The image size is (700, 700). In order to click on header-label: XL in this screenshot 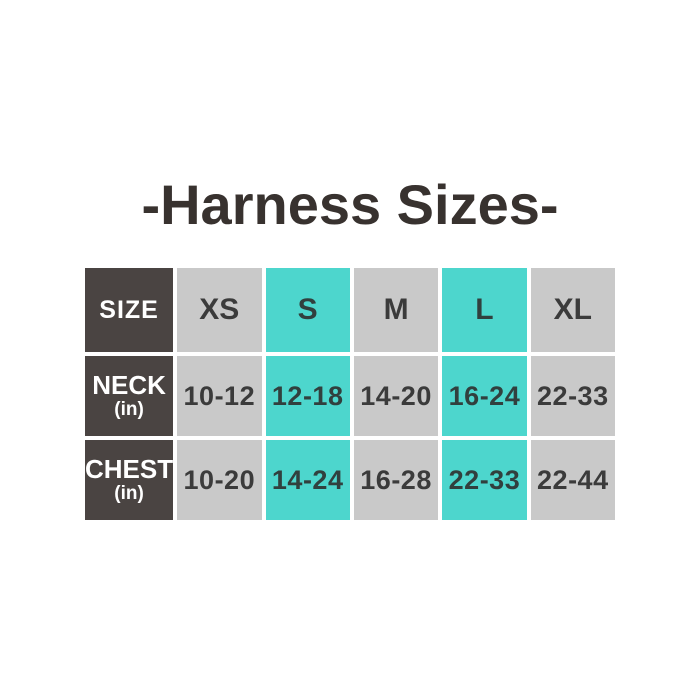, I will do `click(572, 309)`.